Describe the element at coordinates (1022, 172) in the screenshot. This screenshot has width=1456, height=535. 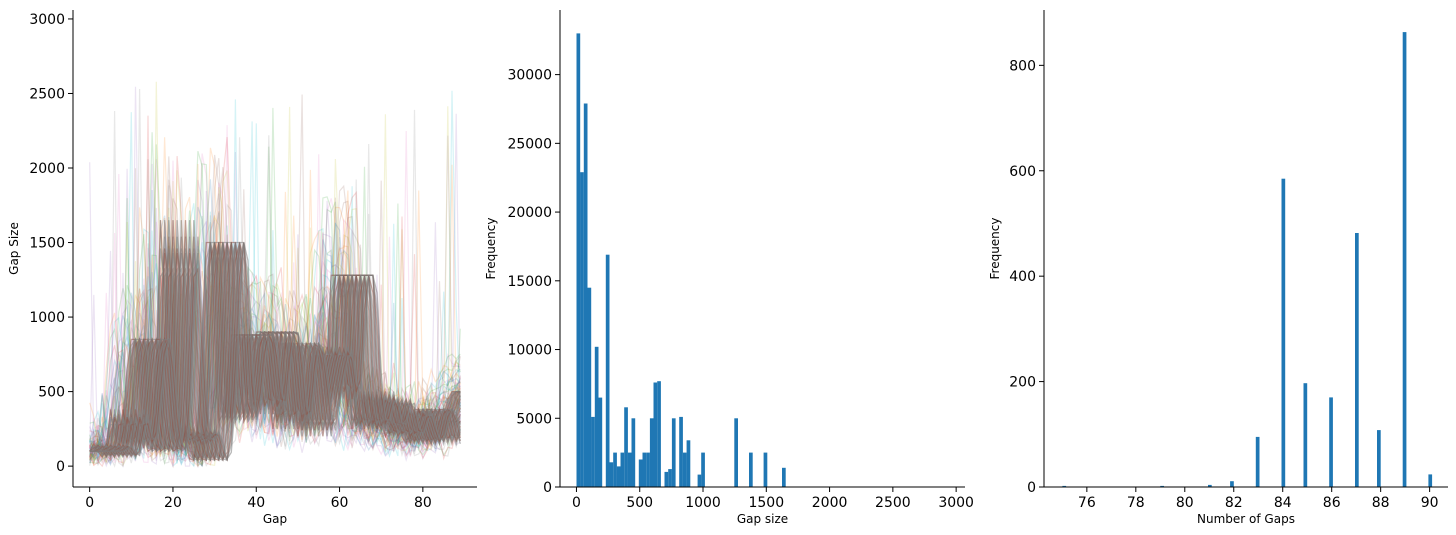
I see `y-tick-label: 600` at that location.